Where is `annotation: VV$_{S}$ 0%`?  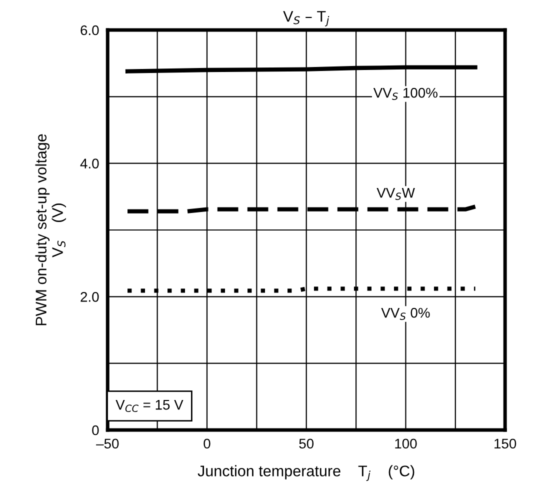
annotation: VV$_{S}$ 0% is located at coordinates (405, 314).